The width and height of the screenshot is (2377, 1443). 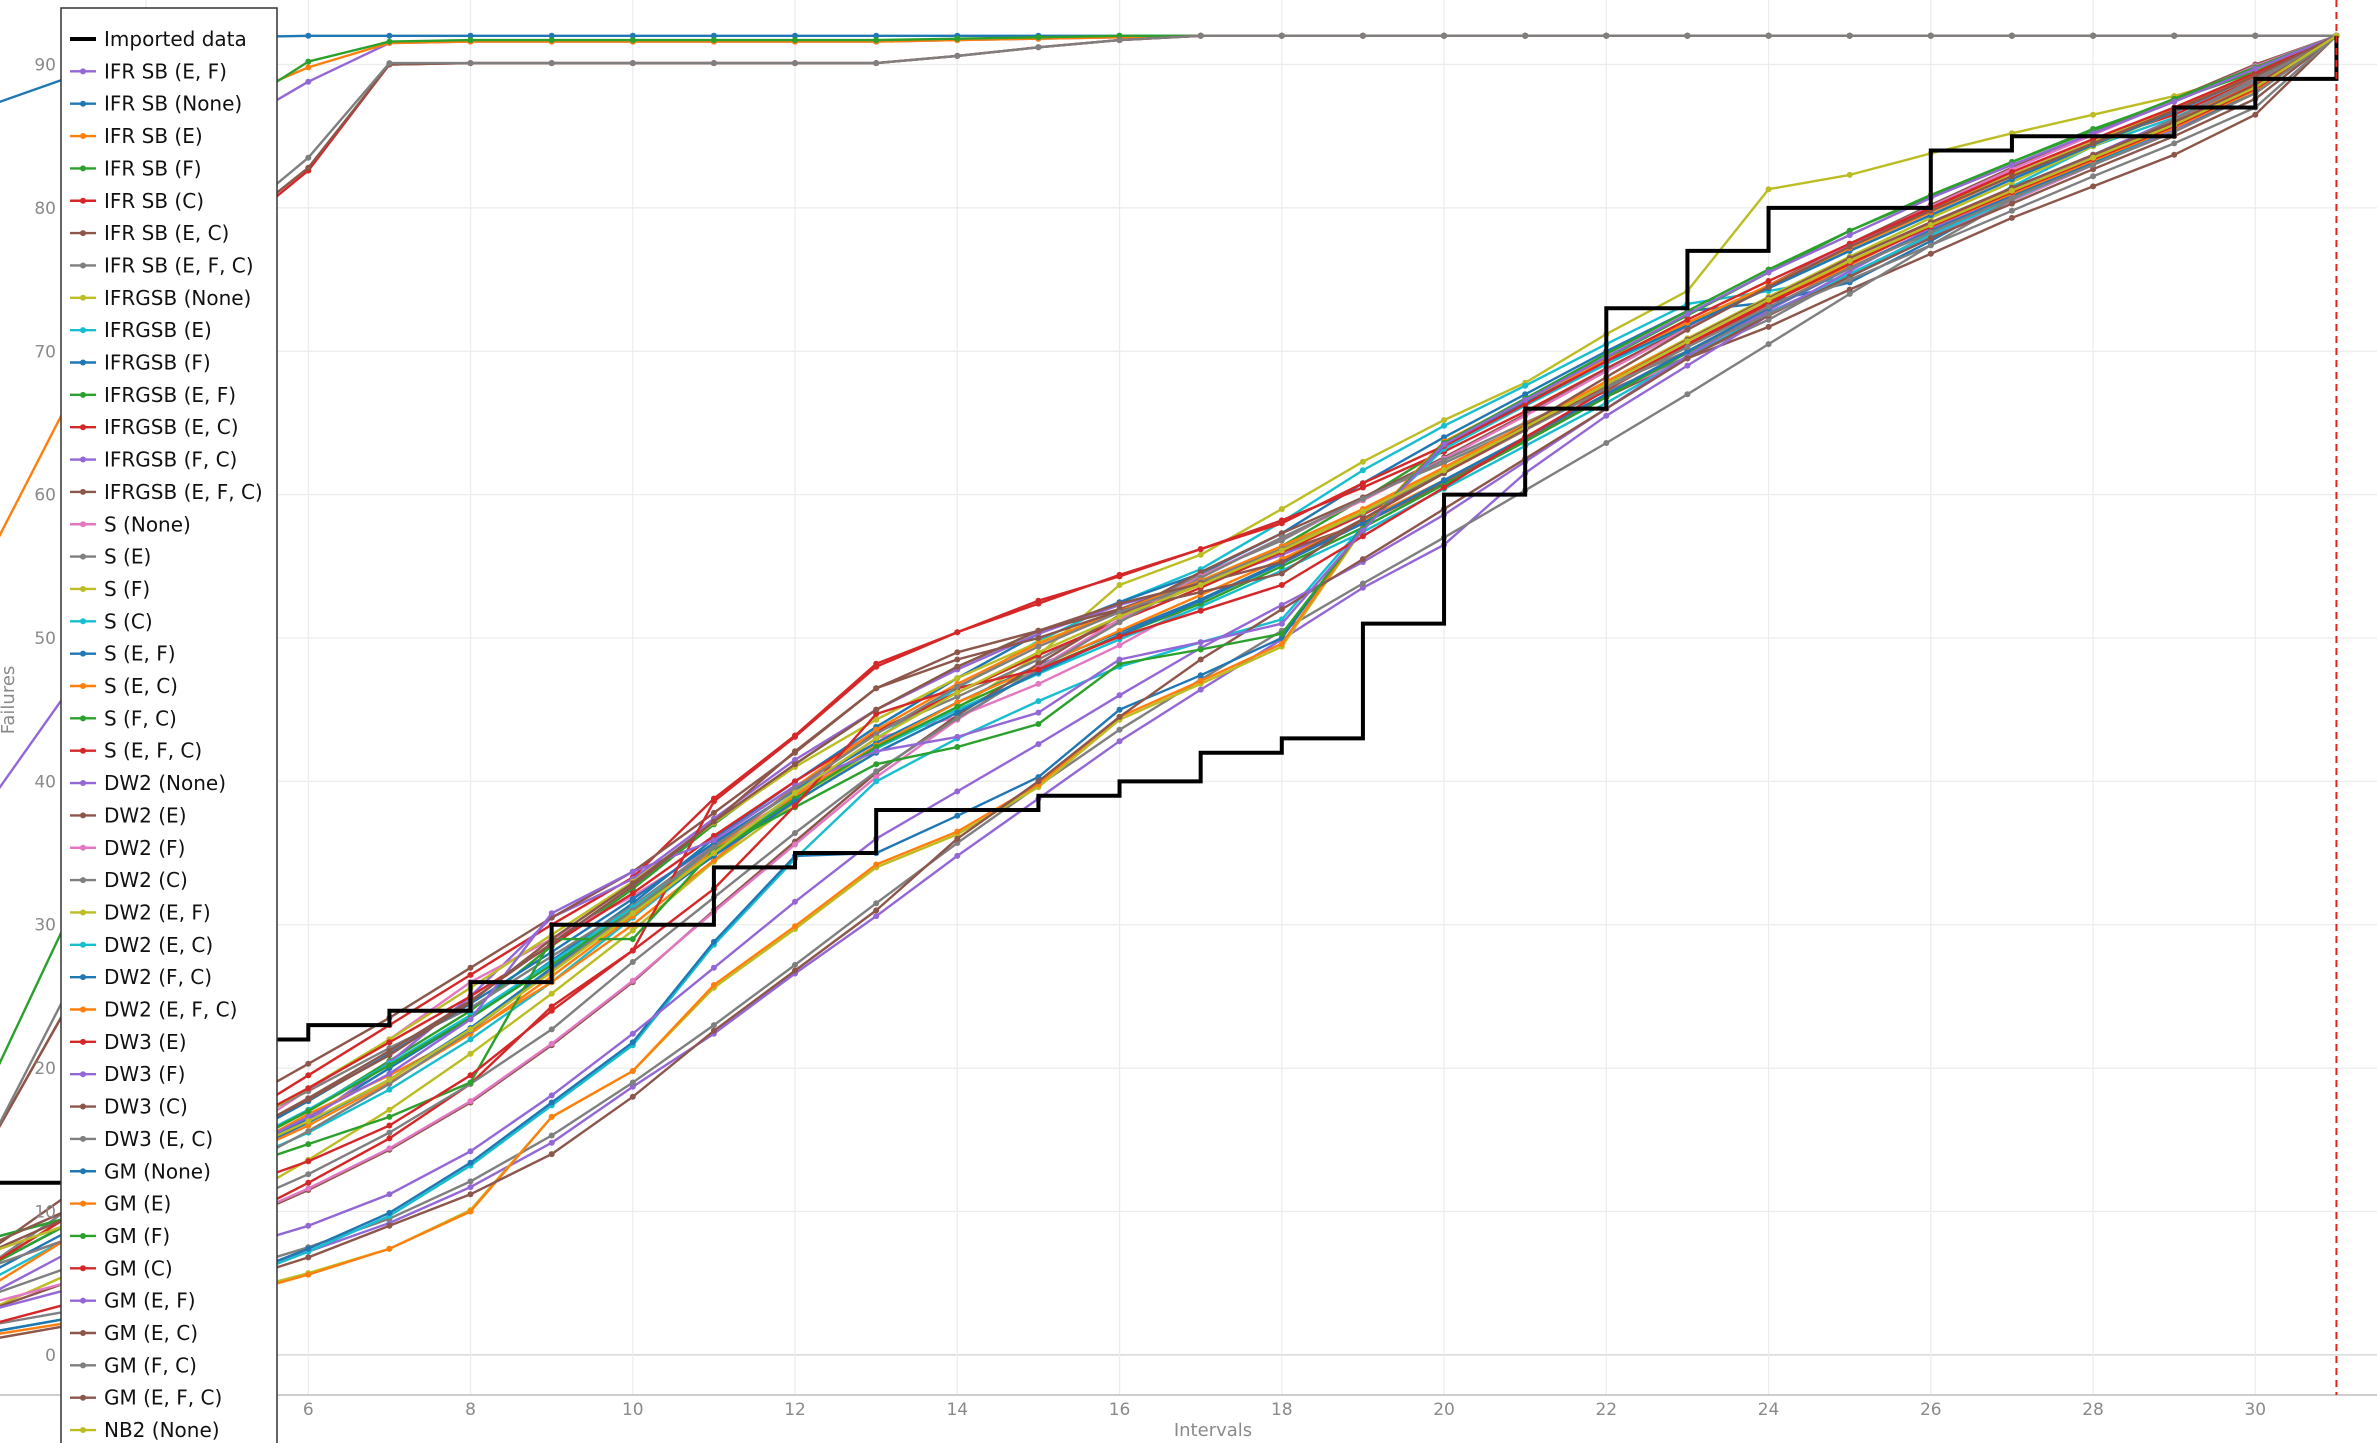 I want to click on legend-item: NB2 (None), so click(x=145, y=1430).